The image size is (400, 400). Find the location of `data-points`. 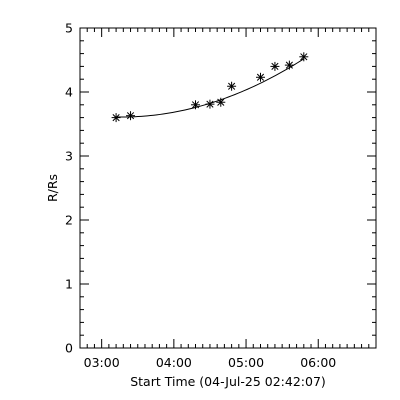

data-points is located at coordinates (210, 87).